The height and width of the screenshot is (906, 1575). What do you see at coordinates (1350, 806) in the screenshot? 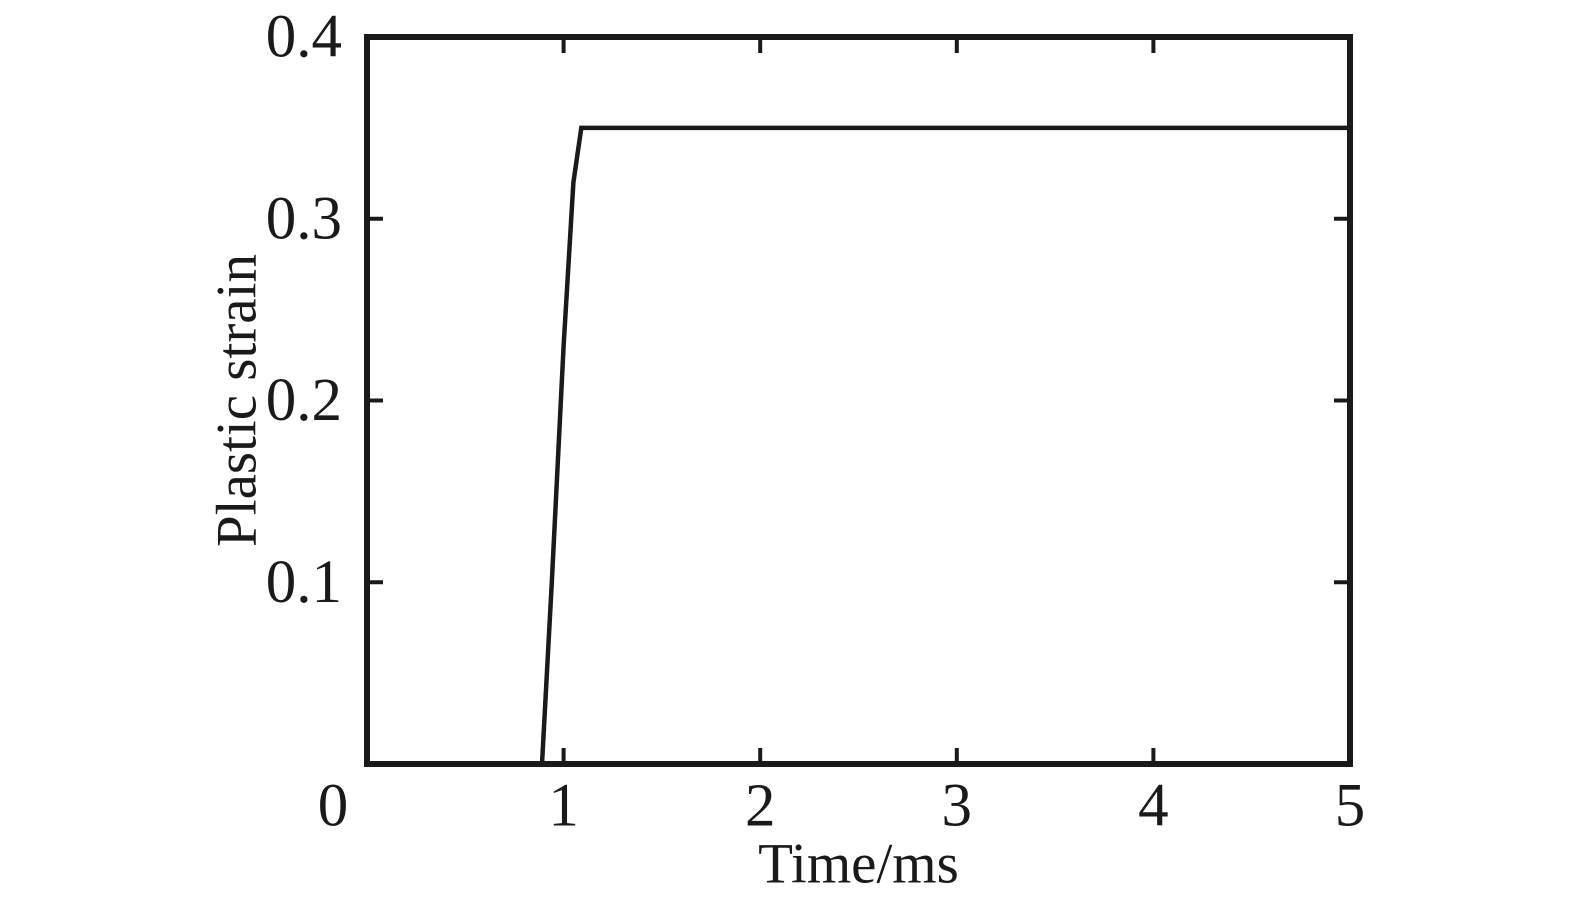
I see `x-tick-label: 5` at bounding box center [1350, 806].